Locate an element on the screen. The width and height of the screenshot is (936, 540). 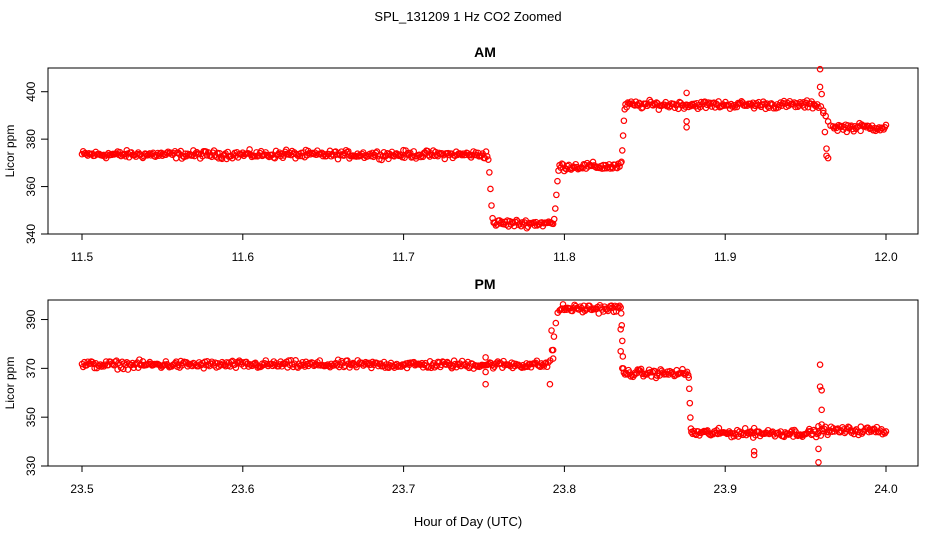
pm-y-axis: 330 350 370 390 is located at coordinates (36, 392).